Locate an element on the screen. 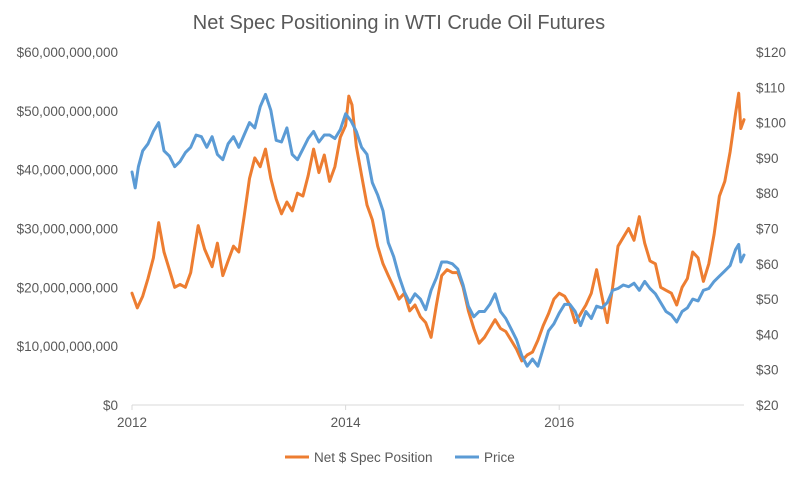 This screenshot has width=799, height=480. right-tick-label: $20 is located at coordinates (767, 405).